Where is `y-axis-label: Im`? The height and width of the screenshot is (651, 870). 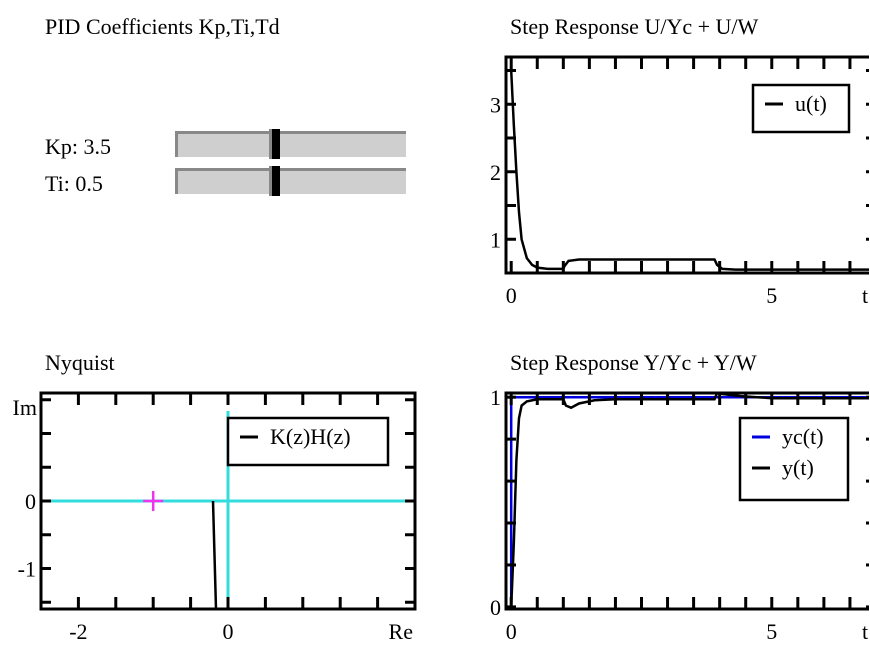 y-axis-label: Im is located at coordinates (25, 407).